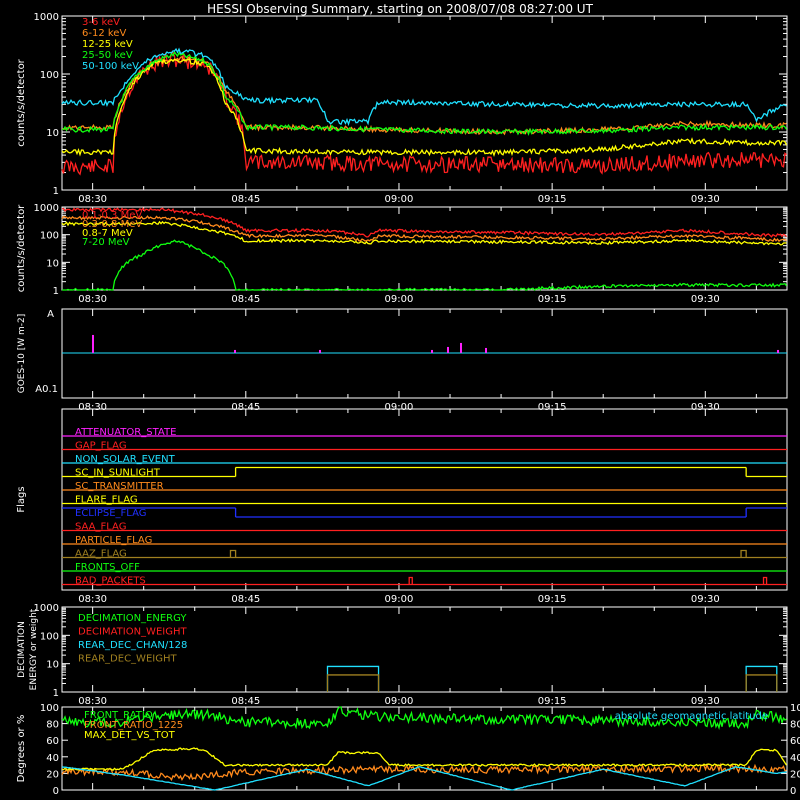 This screenshot has width=800, height=800. I want to click on series-red, so click(424, 222).